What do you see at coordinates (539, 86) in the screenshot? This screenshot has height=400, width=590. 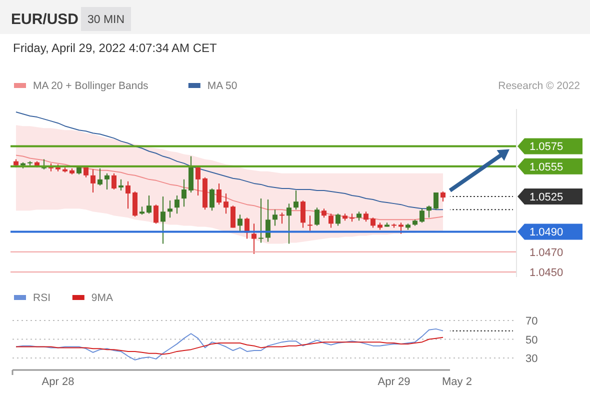 I see `text: Research © 2022` at bounding box center [539, 86].